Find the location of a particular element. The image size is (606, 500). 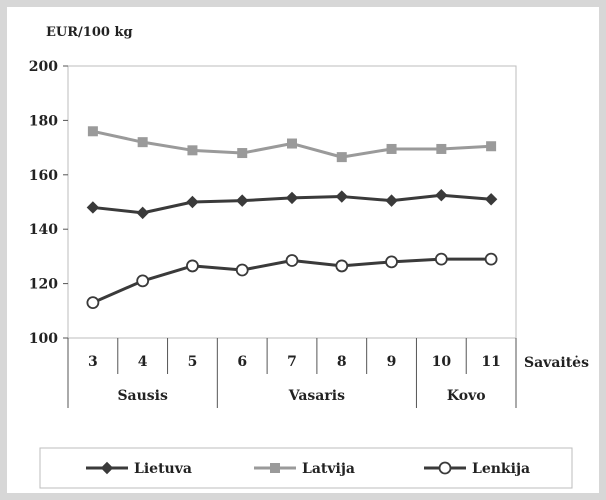

month-groups: Sausis Vasaris Kovo is located at coordinates (292, 391).